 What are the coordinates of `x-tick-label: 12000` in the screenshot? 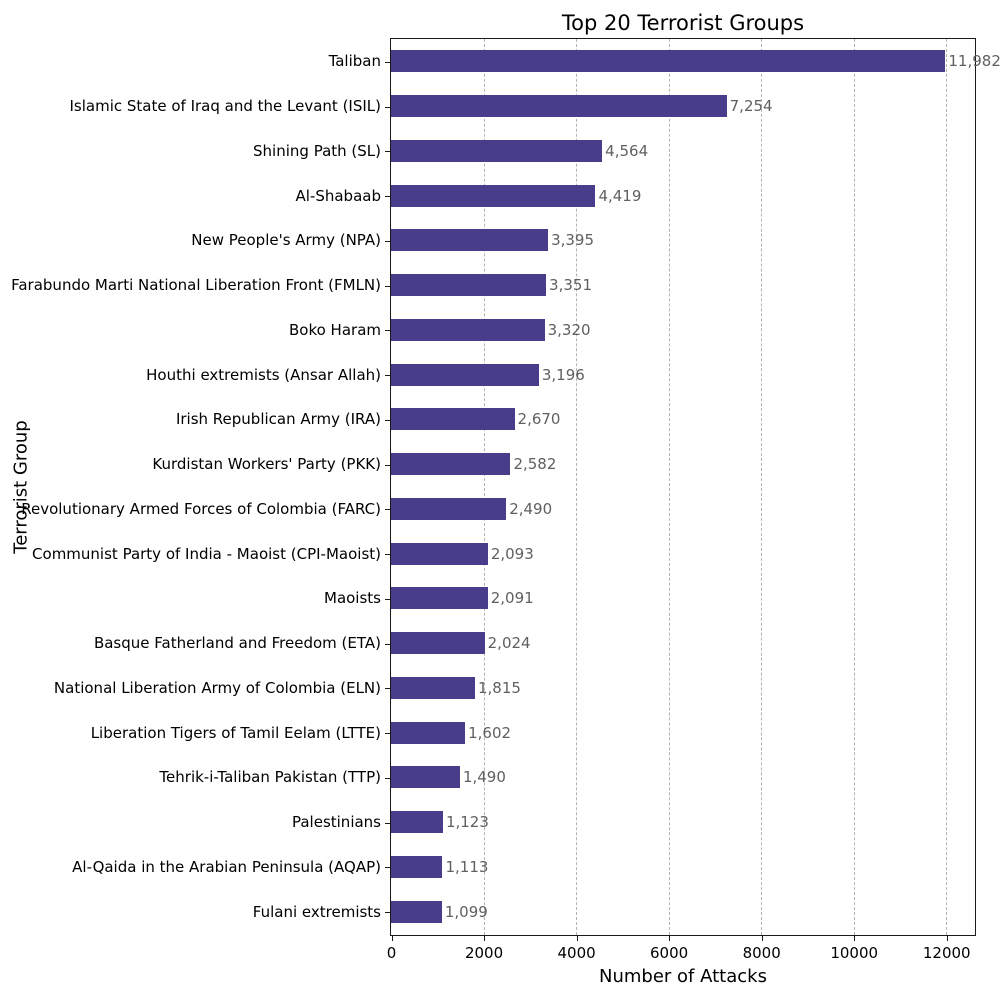 It's located at (946, 953).